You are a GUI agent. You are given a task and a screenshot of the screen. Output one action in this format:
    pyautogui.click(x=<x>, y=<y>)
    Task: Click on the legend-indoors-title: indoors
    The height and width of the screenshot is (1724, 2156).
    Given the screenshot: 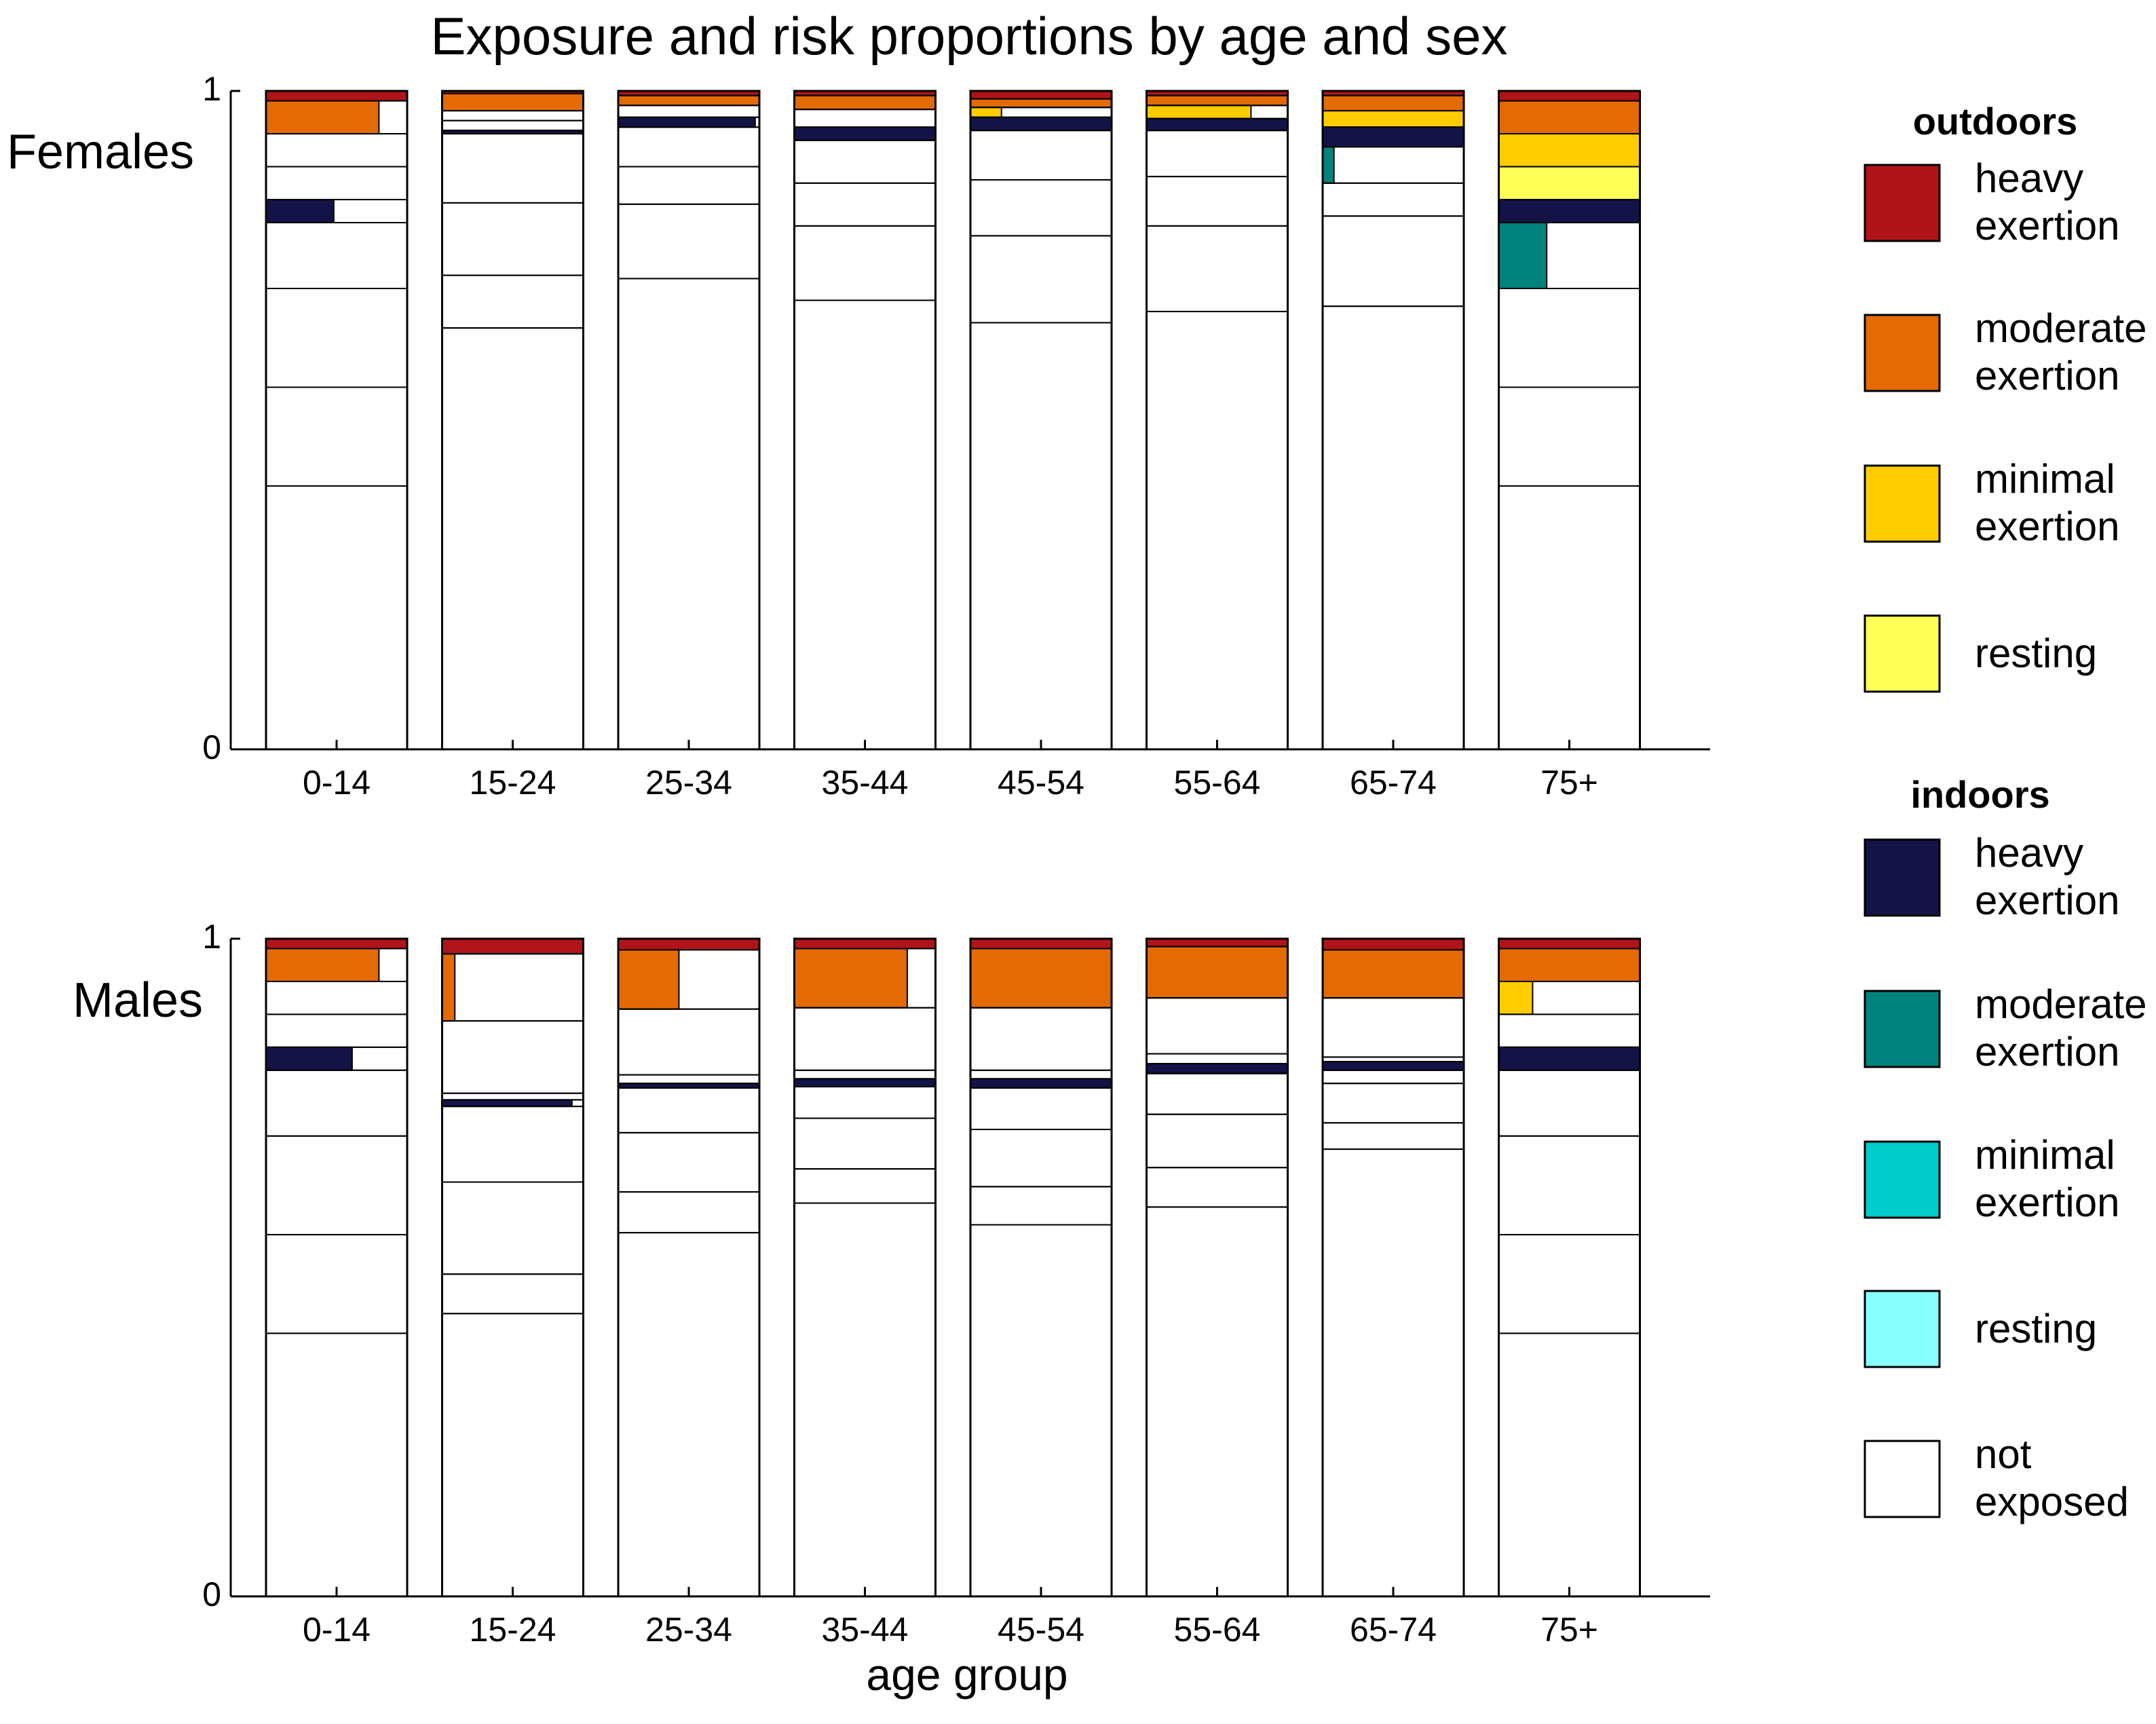 What is the action you would take?
    pyautogui.click(x=1980, y=794)
    